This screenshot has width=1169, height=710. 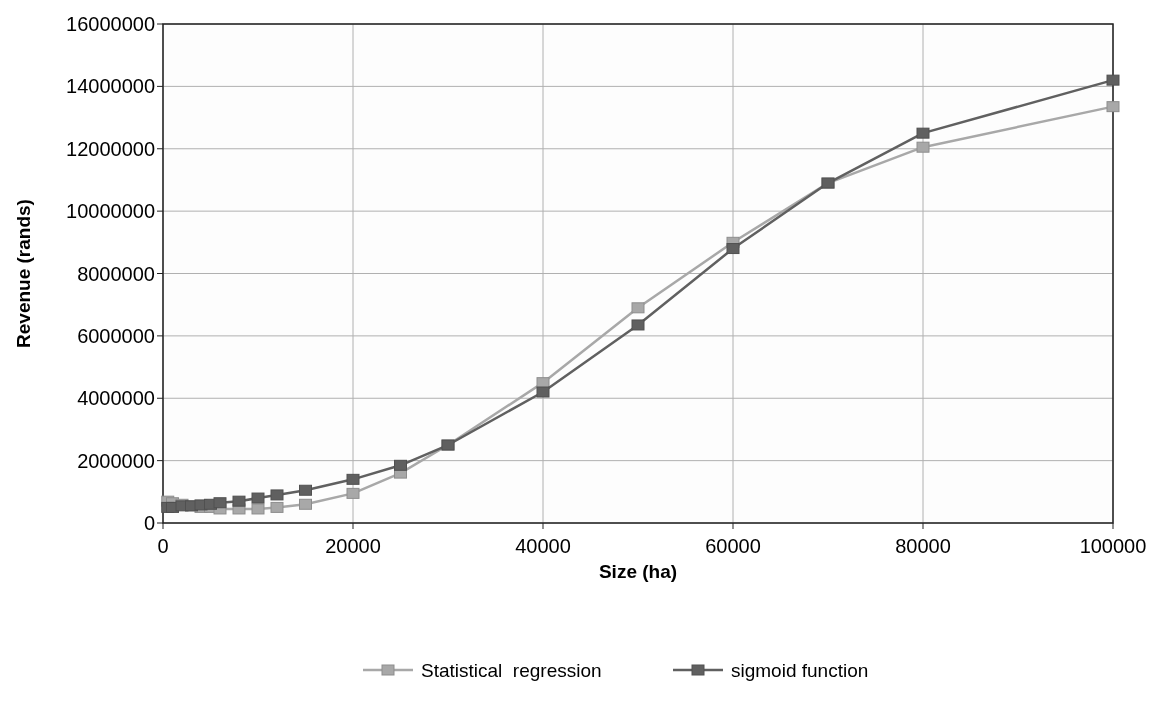 What do you see at coordinates (923, 546) in the screenshot?
I see `x-tick-label: 80000` at bounding box center [923, 546].